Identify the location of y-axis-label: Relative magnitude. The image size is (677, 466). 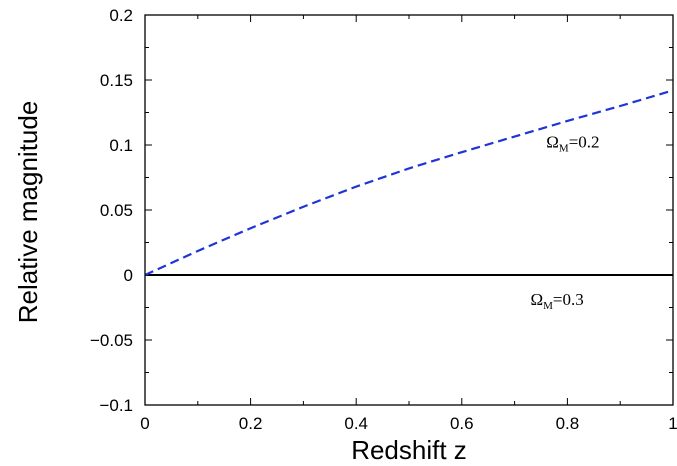
(28, 212).